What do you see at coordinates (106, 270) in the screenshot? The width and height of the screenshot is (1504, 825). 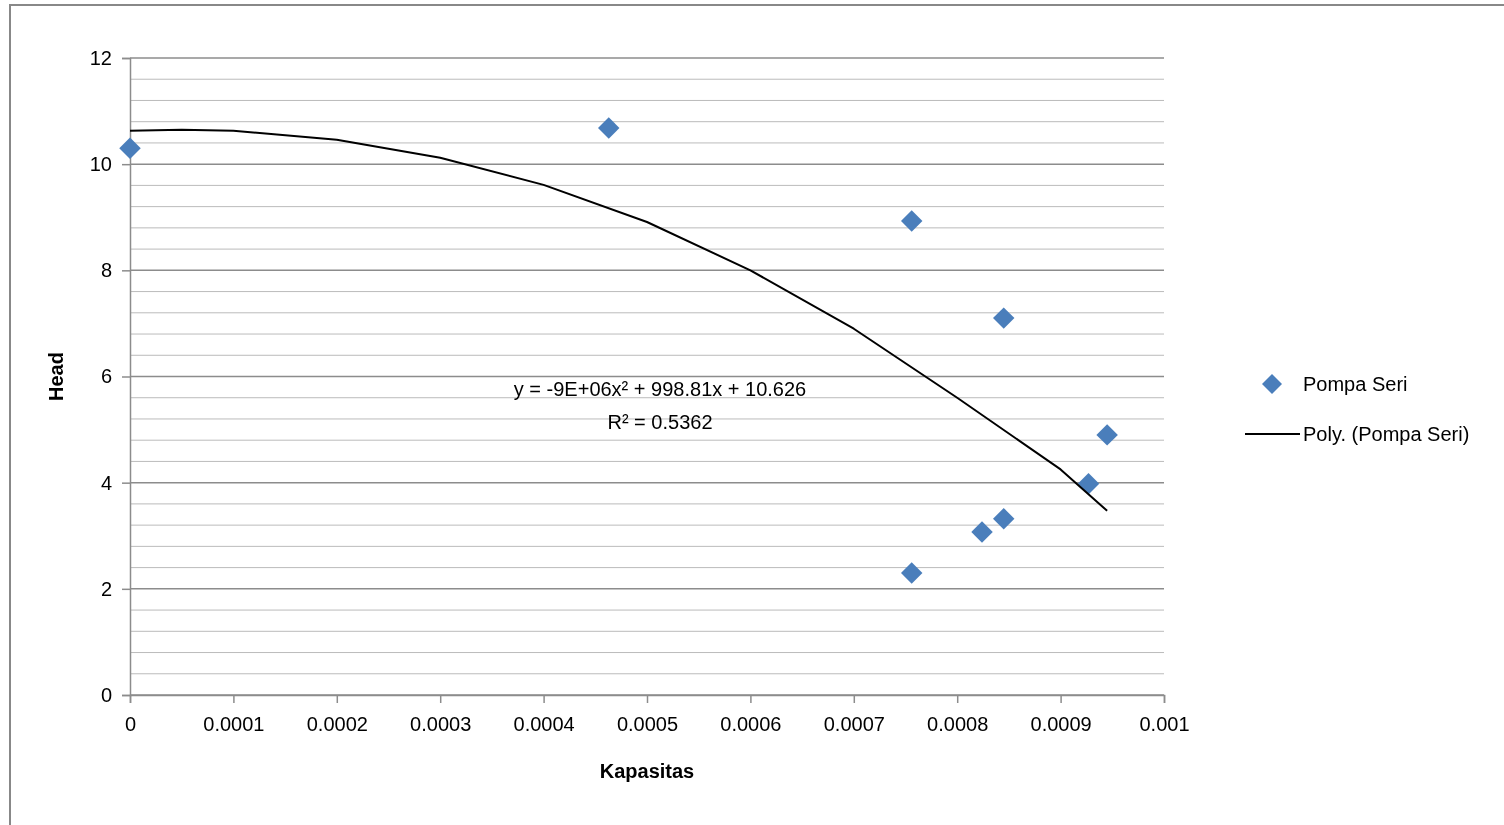 I see `y-tick-label: 8` at bounding box center [106, 270].